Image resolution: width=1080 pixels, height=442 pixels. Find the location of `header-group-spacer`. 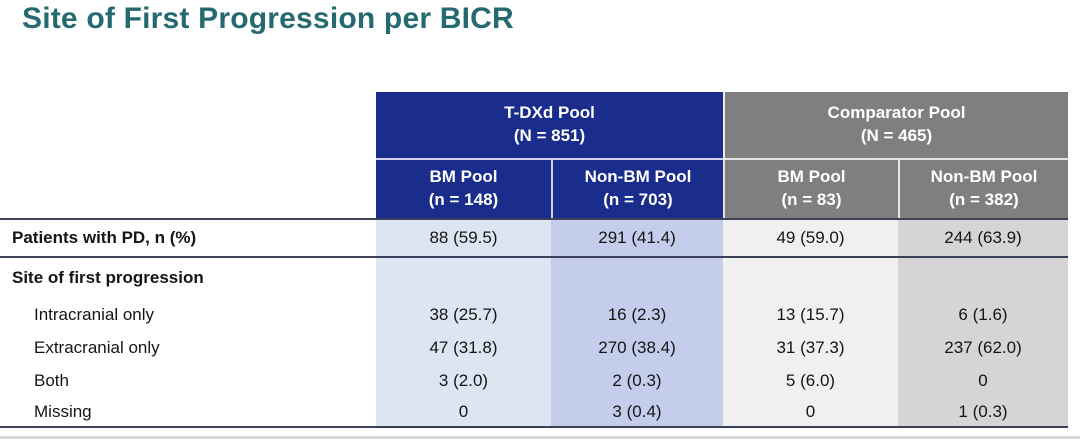

header-group-spacer is located at coordinates (188, 125).